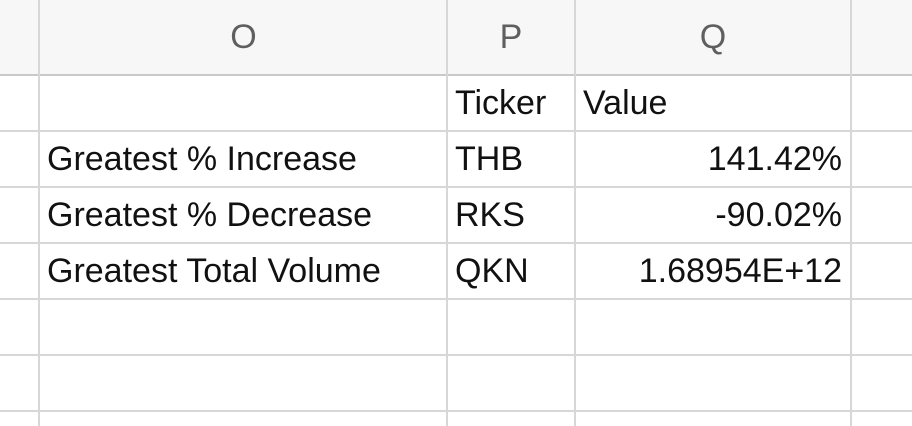 This screenshot has height=426, width=912. Describe the element at coordinates (713, 383) in the screenshot. I see `cell-q-row6` at that location.